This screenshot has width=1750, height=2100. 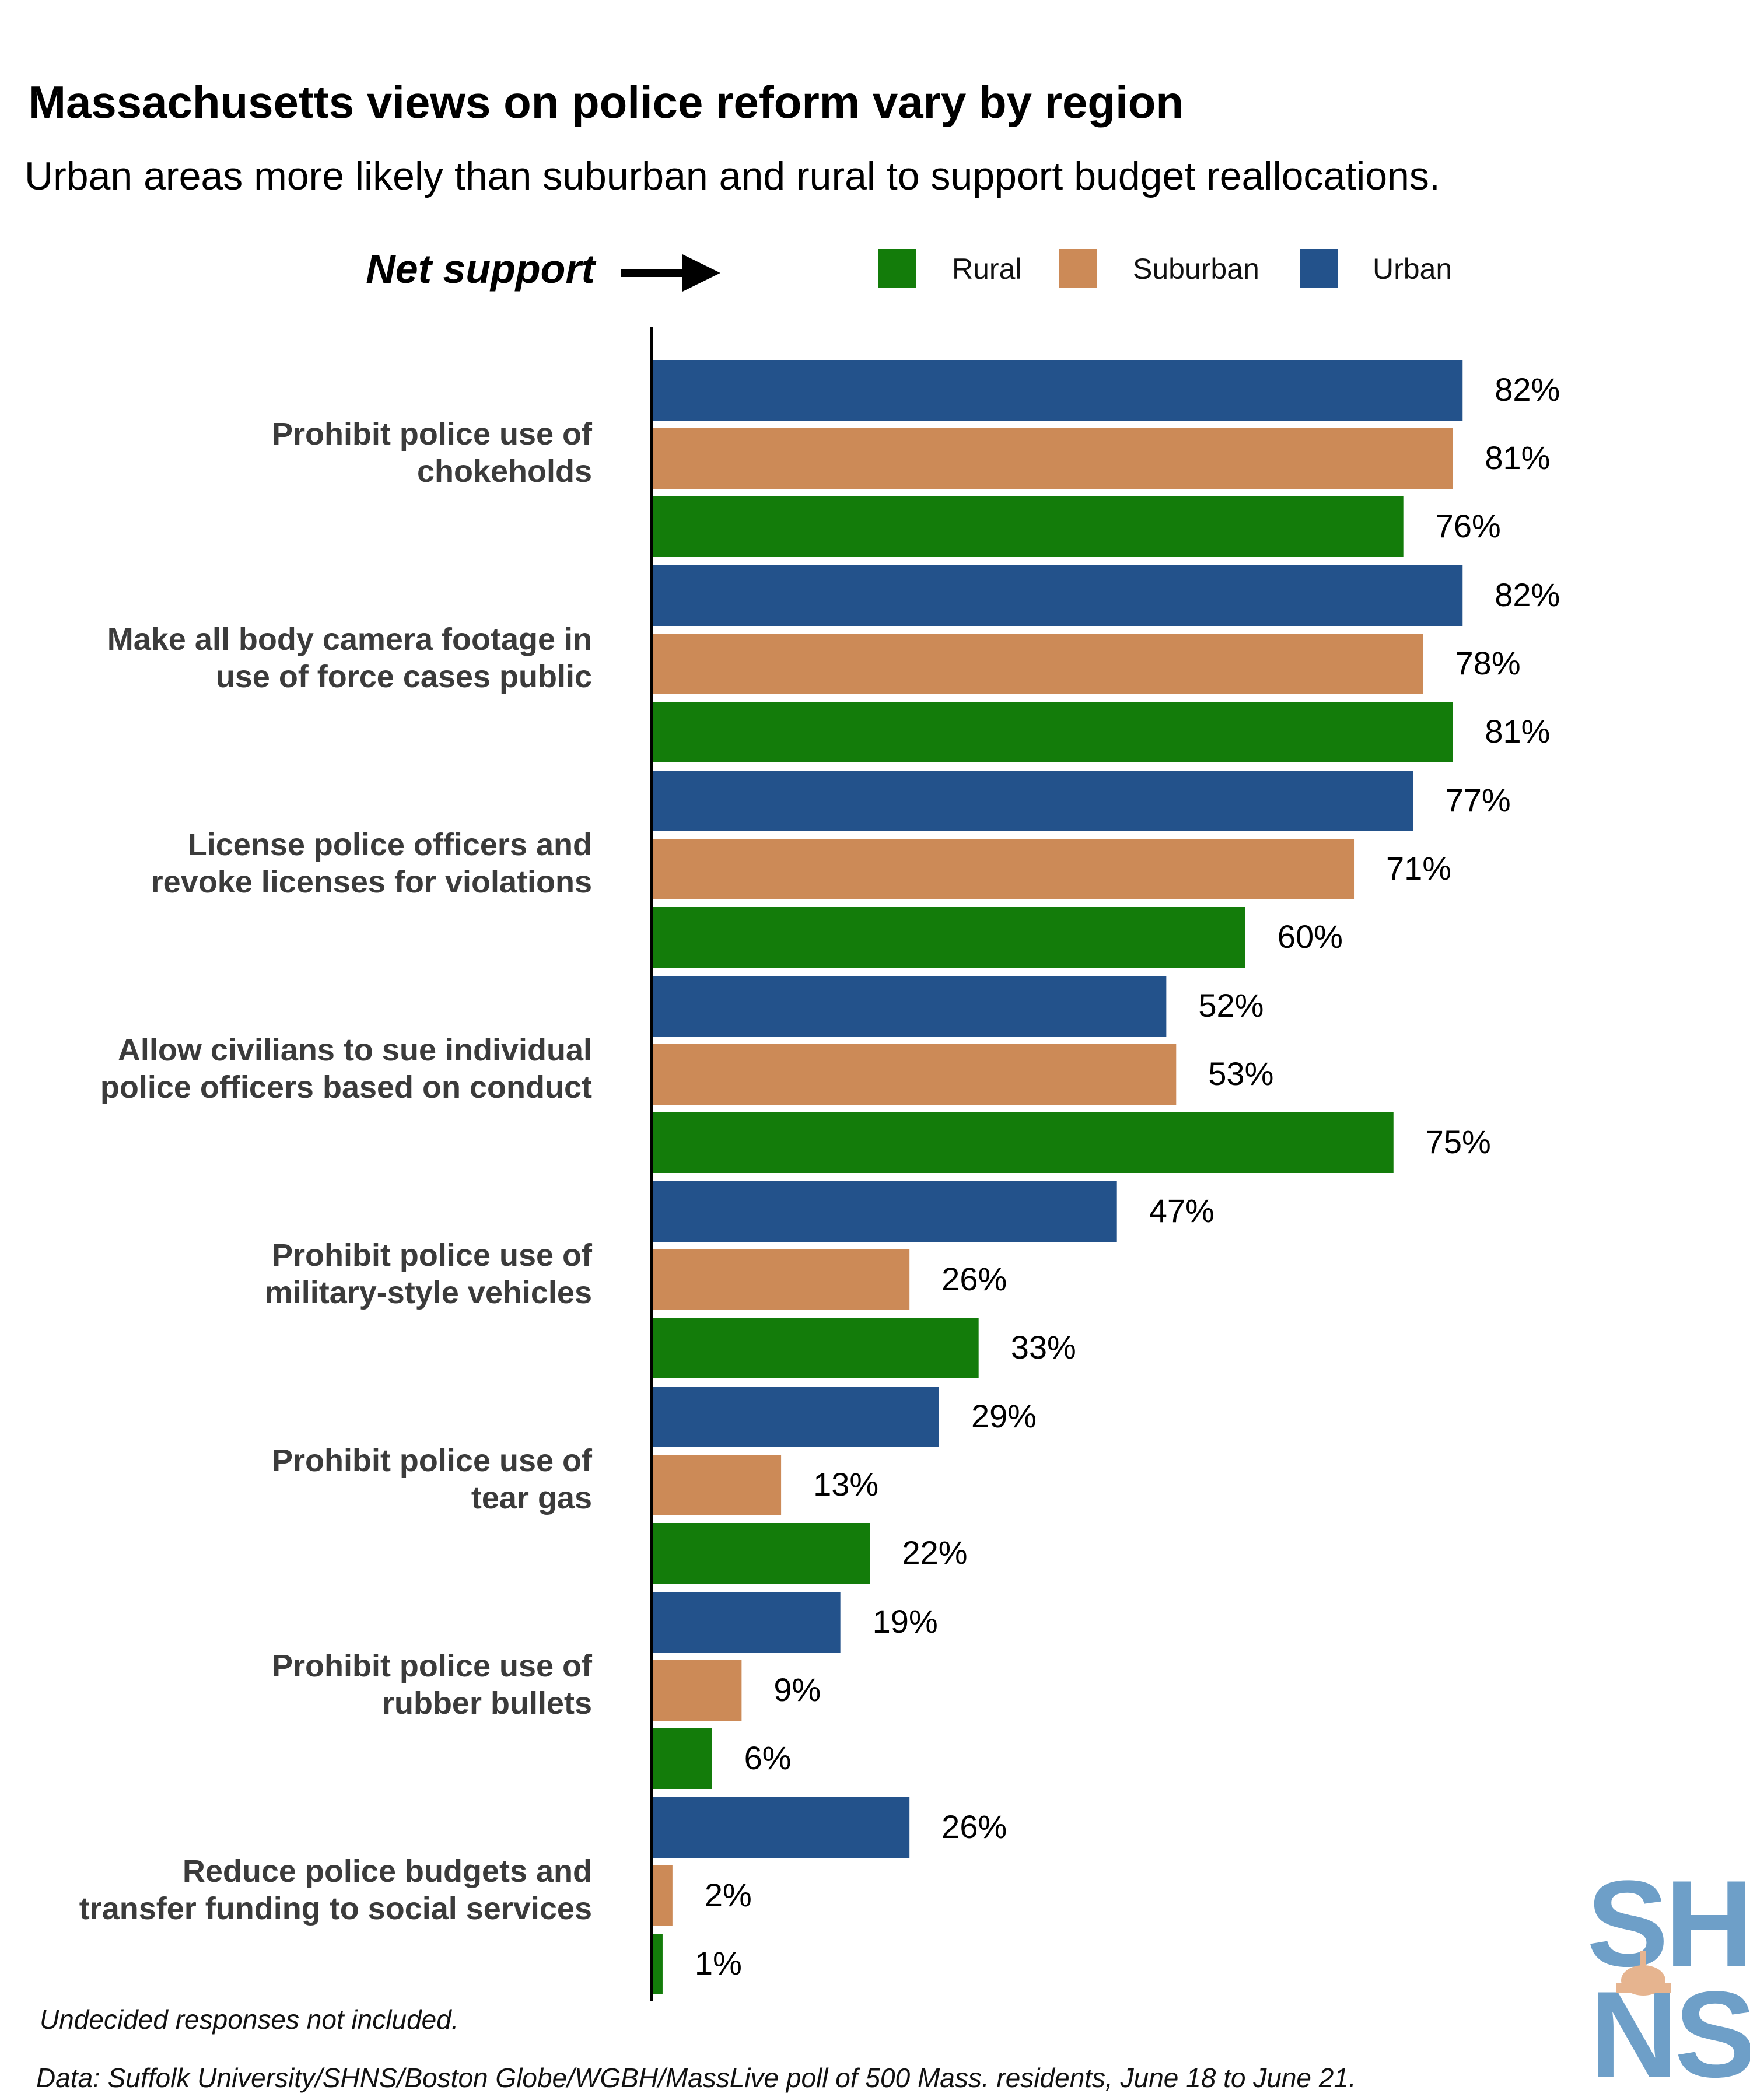 I want to click on logo-text-top: SH, so click(x=1668, y=1923).